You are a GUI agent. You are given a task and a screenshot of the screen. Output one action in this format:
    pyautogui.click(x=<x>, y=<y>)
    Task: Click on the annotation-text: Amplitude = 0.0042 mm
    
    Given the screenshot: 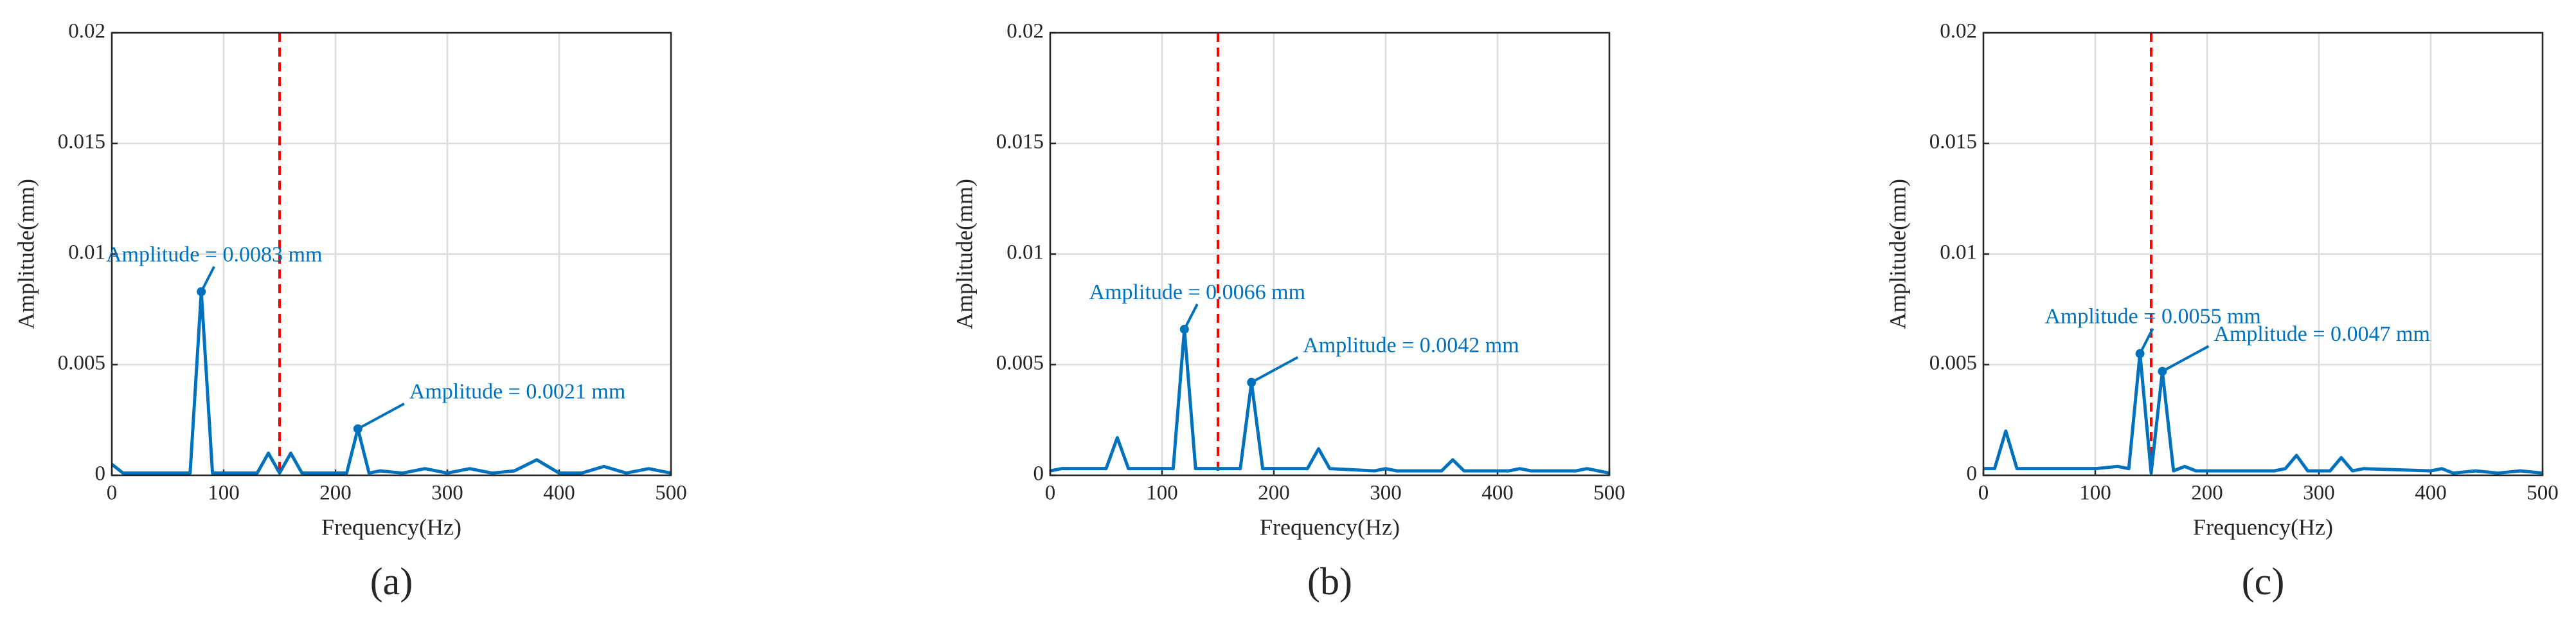 What is the action you would take?
    pyautogui.click(x=1411, y=345)
    